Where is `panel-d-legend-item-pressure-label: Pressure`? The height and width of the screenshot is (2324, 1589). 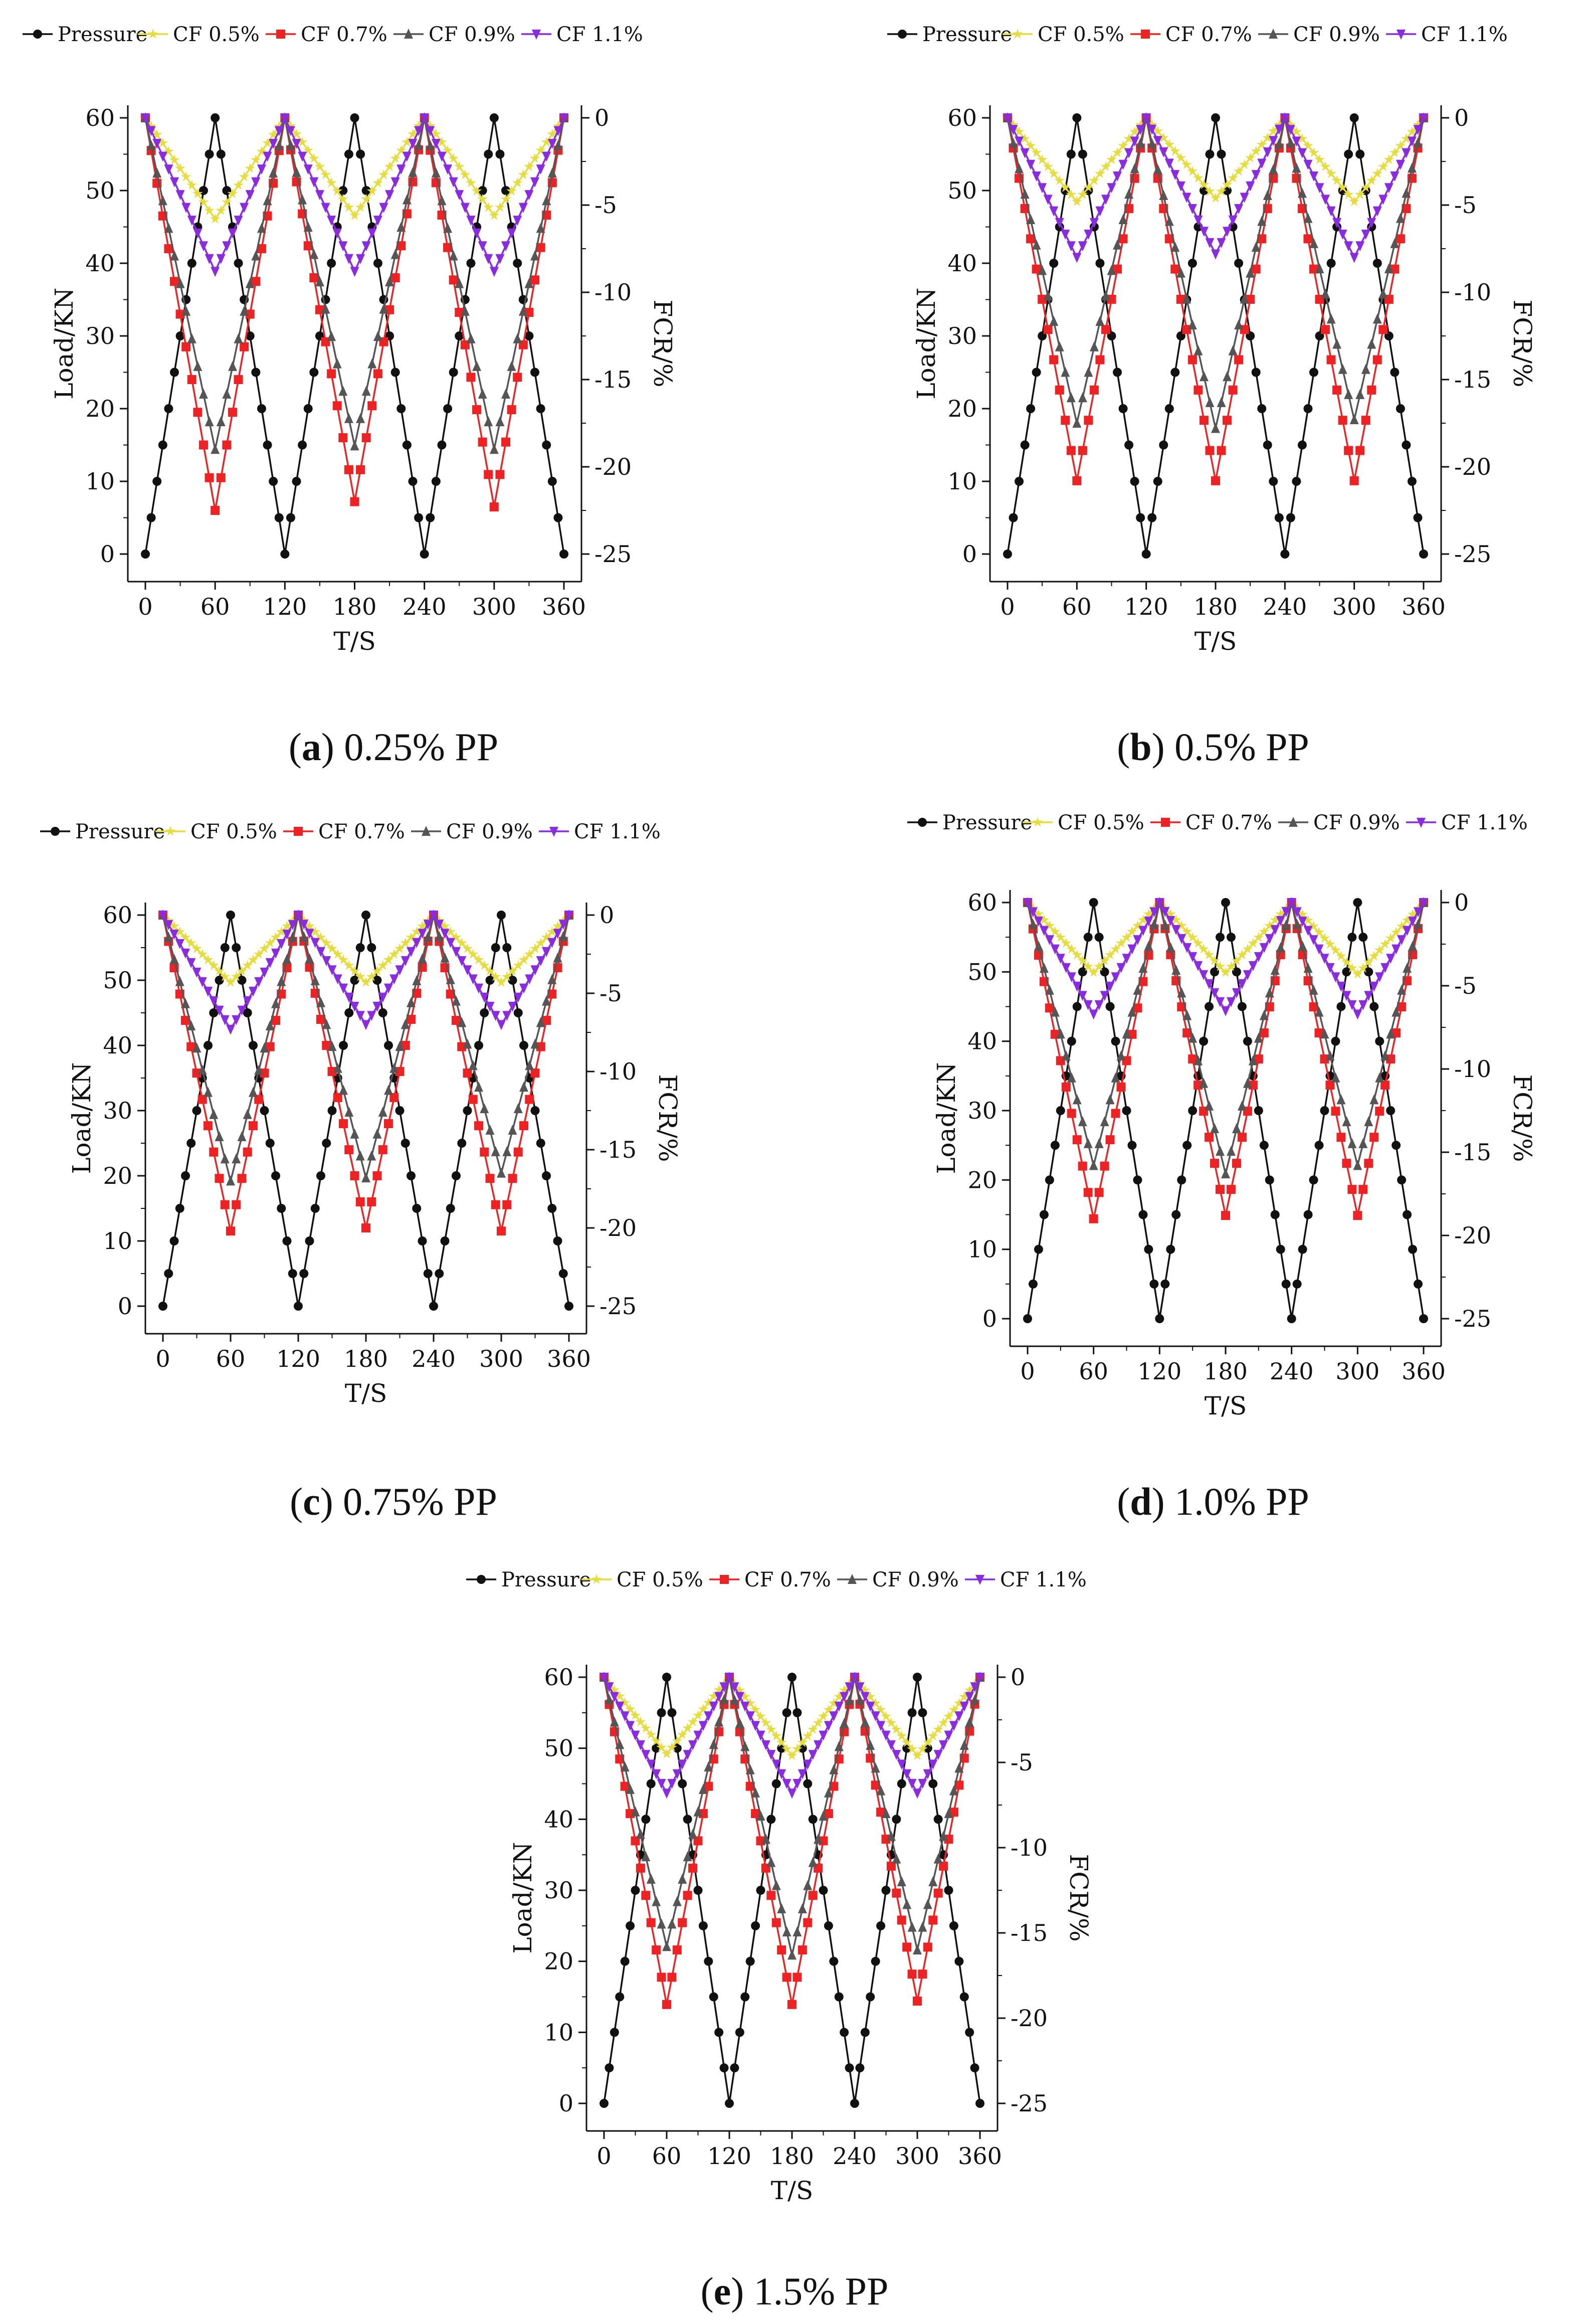 panel-d-legend-item-pressure-label: Pressure is located at coordinates (987, 822).